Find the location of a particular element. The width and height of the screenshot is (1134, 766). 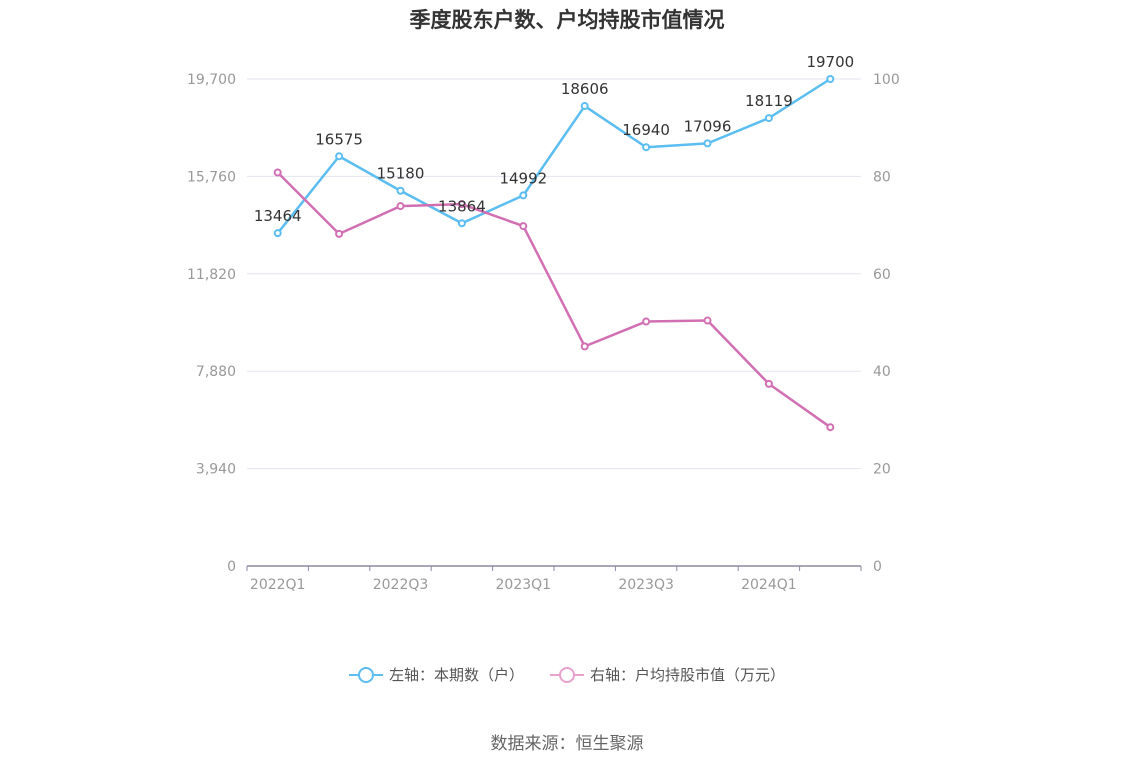

y-right-tick-label: 80 is located at coordinates (882, 177).